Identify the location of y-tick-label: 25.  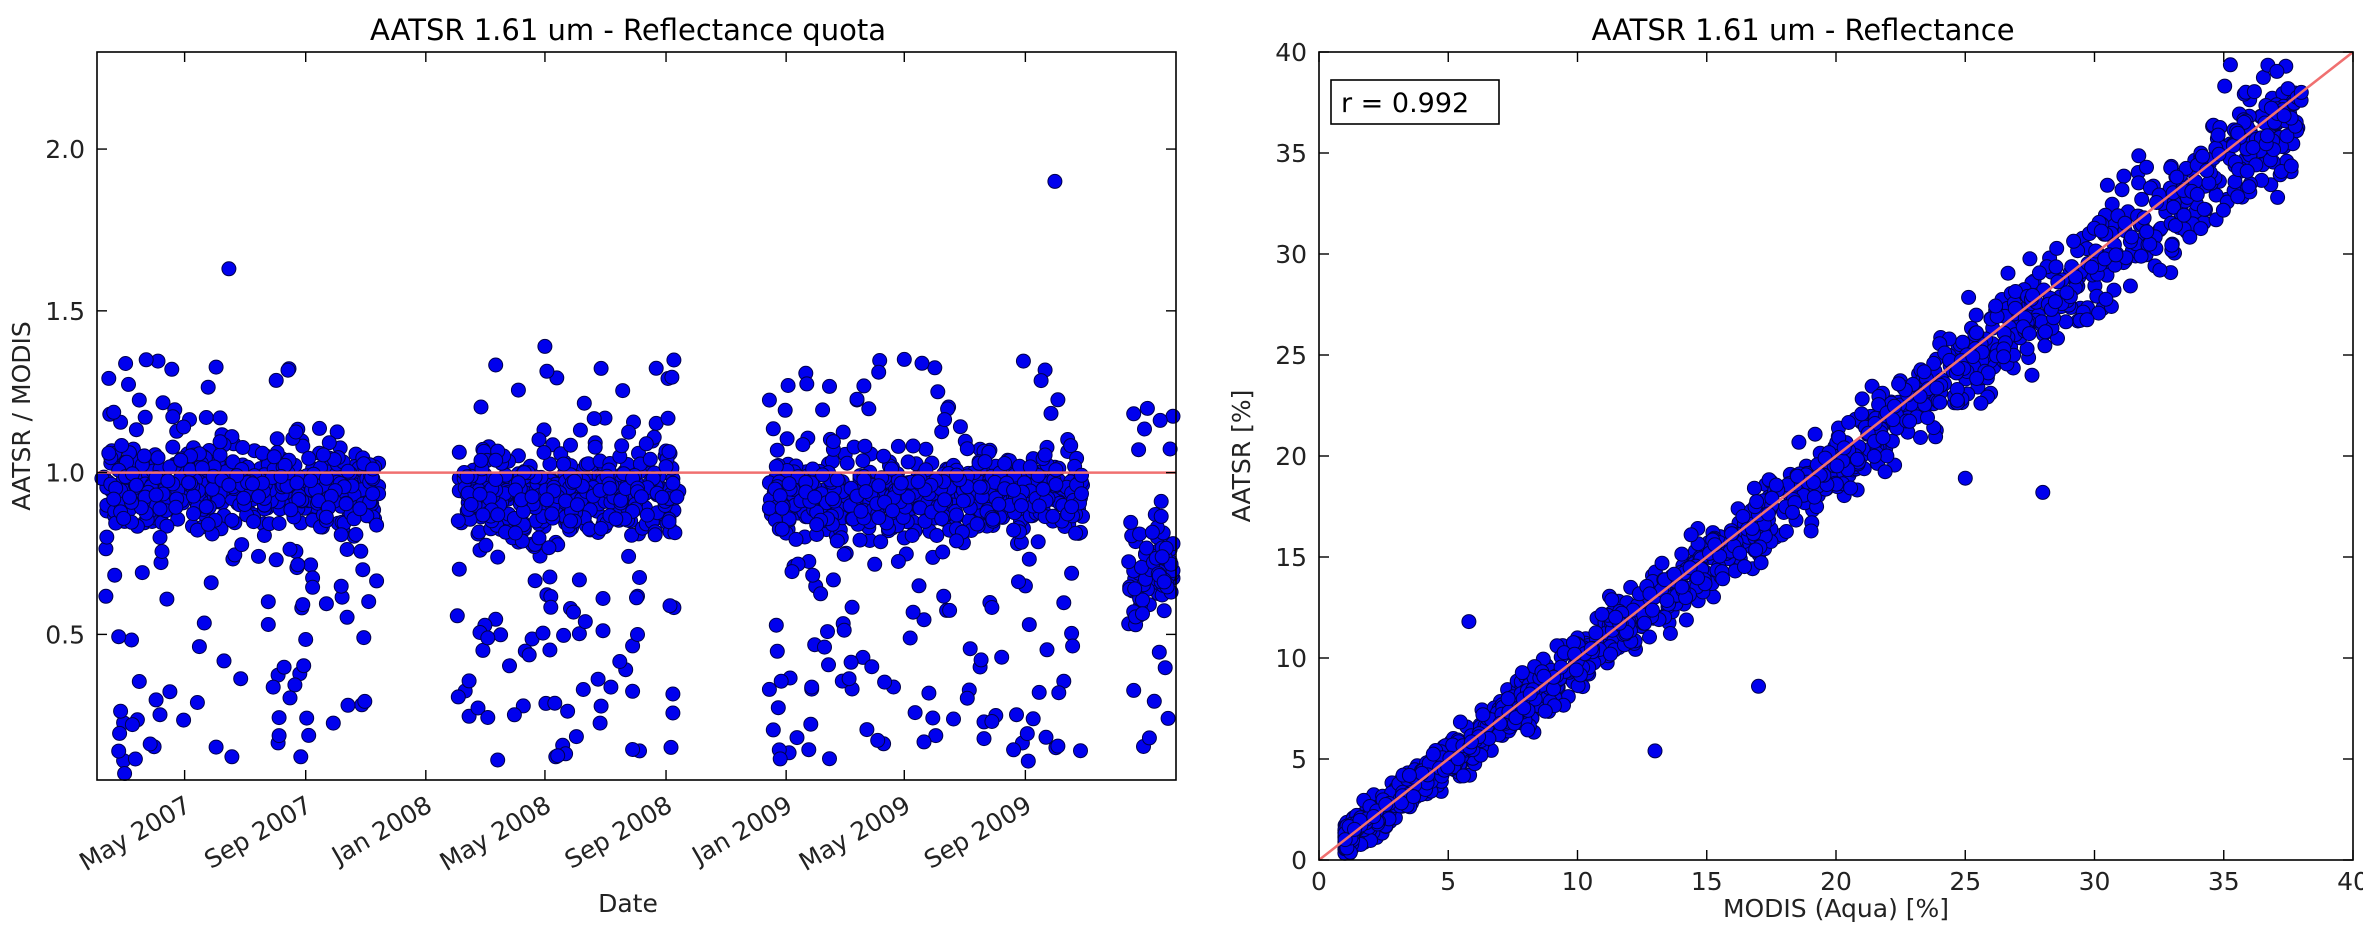
(1291, 355).